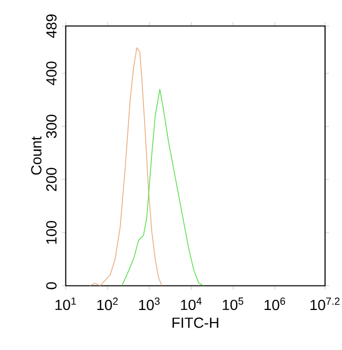 This screenshot has height=350, width=342. What do you see at coordinates (51, 26) in the screenshot?
I see `y-tick-label: 489` at bounding box center [51, 26].